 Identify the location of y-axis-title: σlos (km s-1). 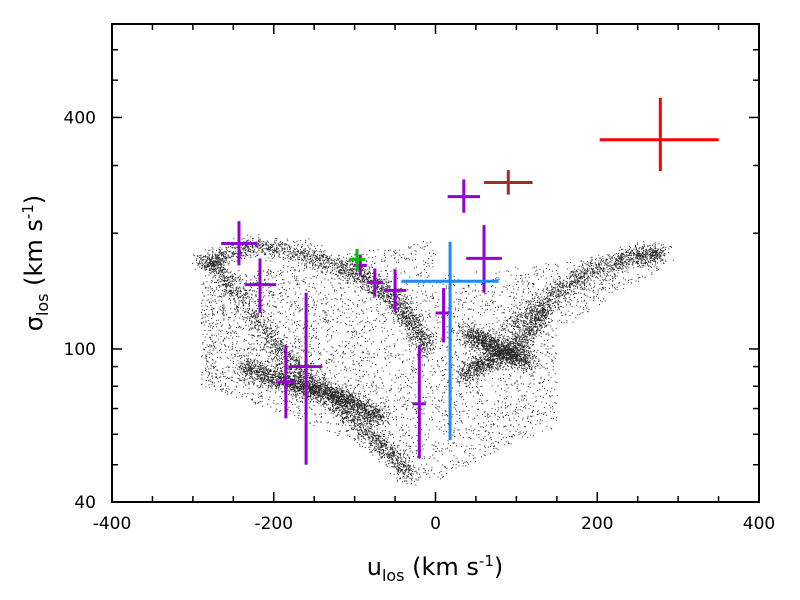
(35, 263).